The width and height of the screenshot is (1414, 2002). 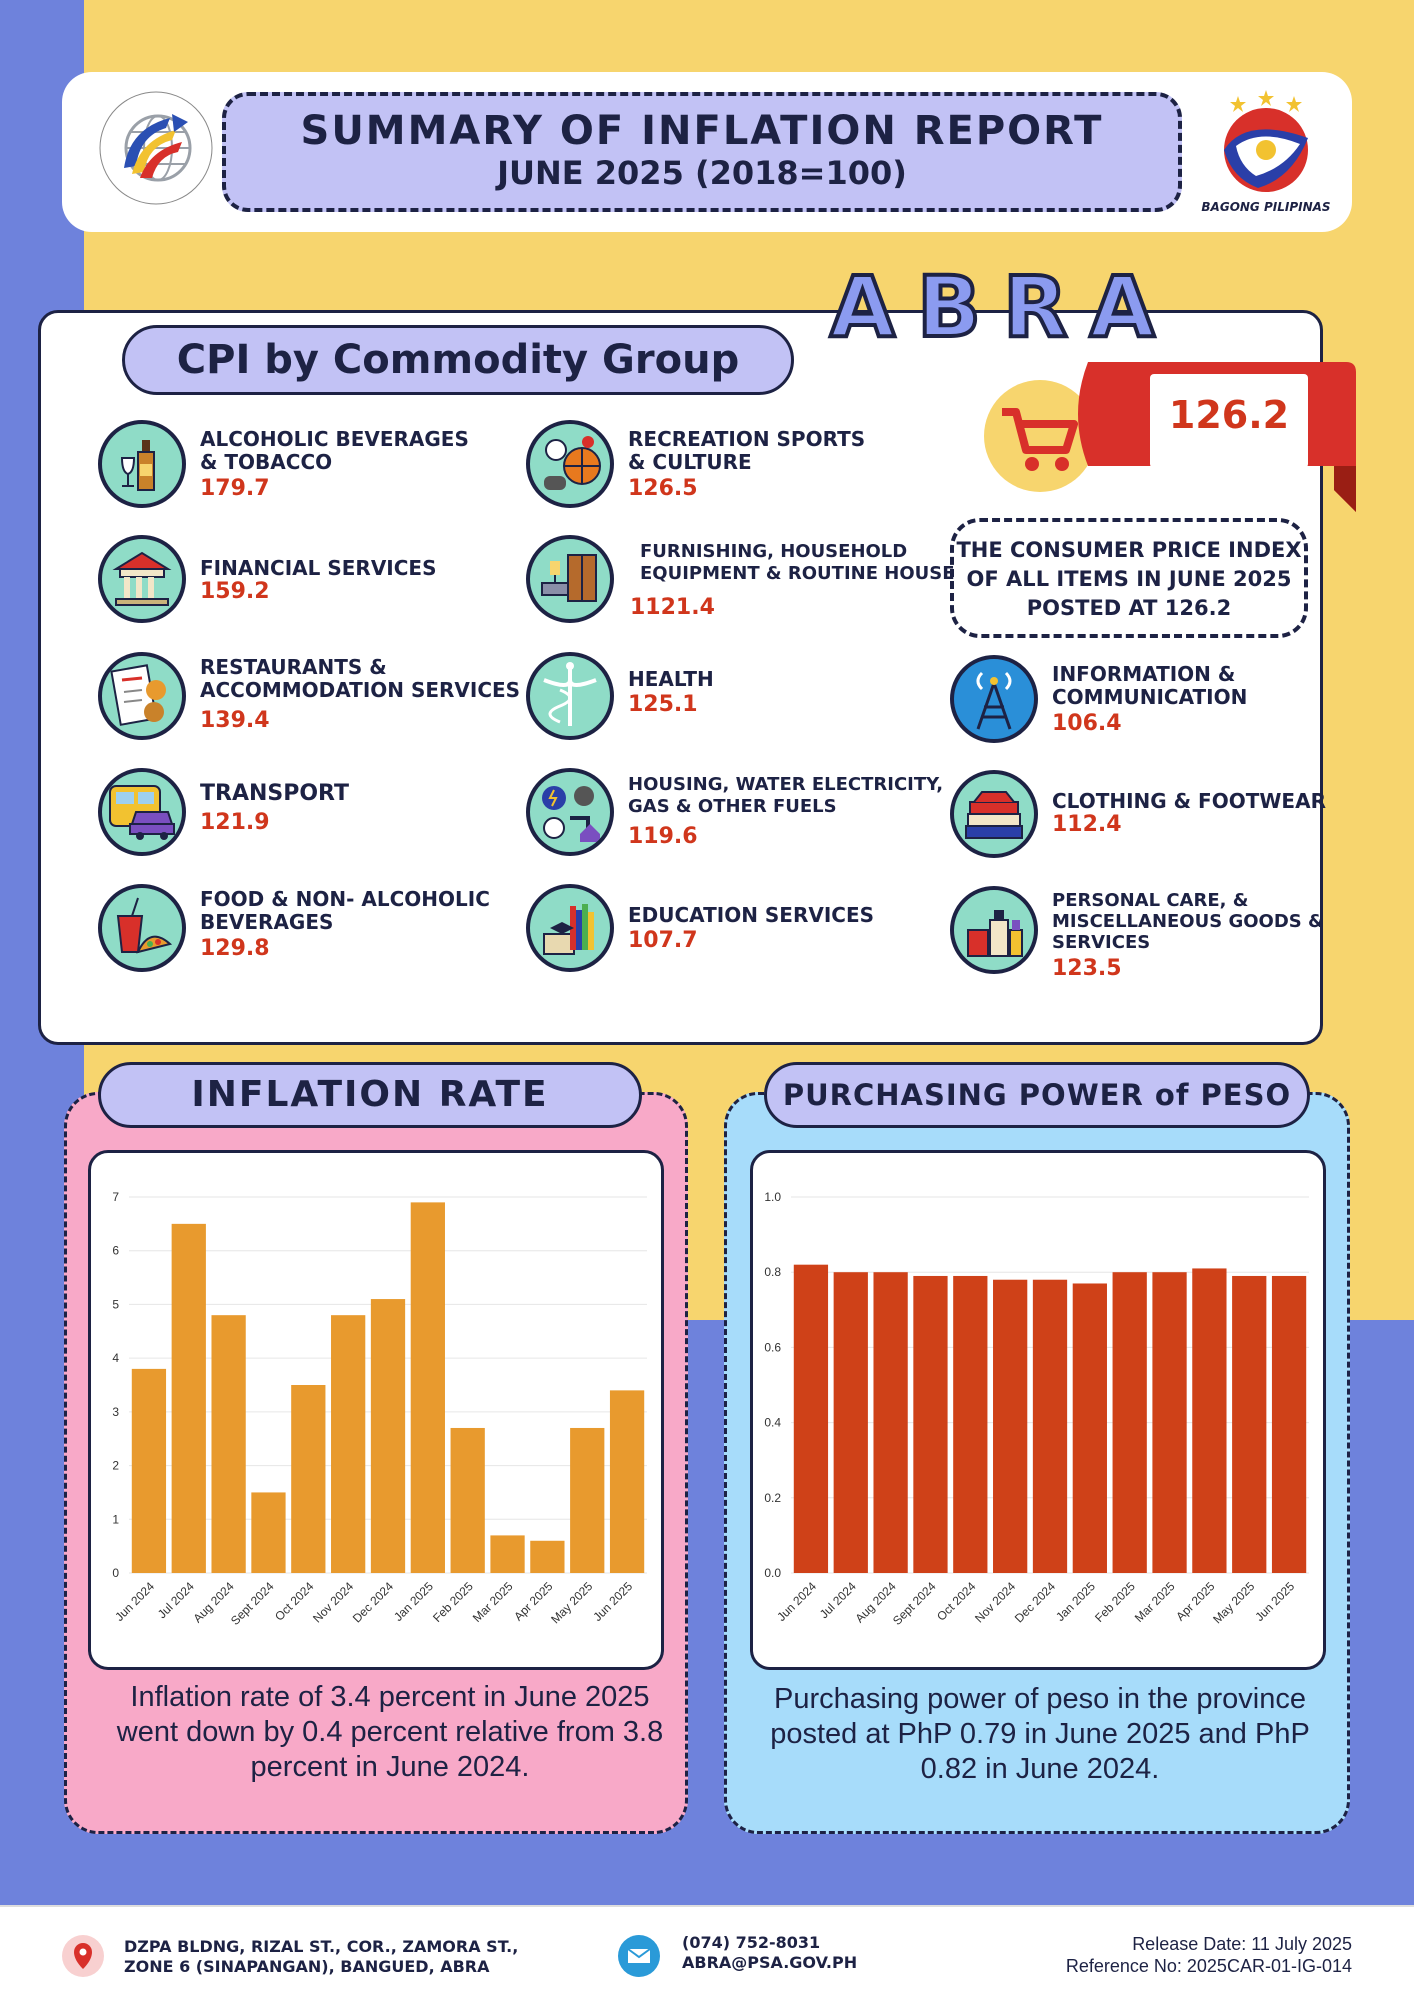 What do you see at coordinates (458, 360) in the screenshot?
I see `cpi-section-title: CPI by Commodity Group` at bounding box center [458, 360].